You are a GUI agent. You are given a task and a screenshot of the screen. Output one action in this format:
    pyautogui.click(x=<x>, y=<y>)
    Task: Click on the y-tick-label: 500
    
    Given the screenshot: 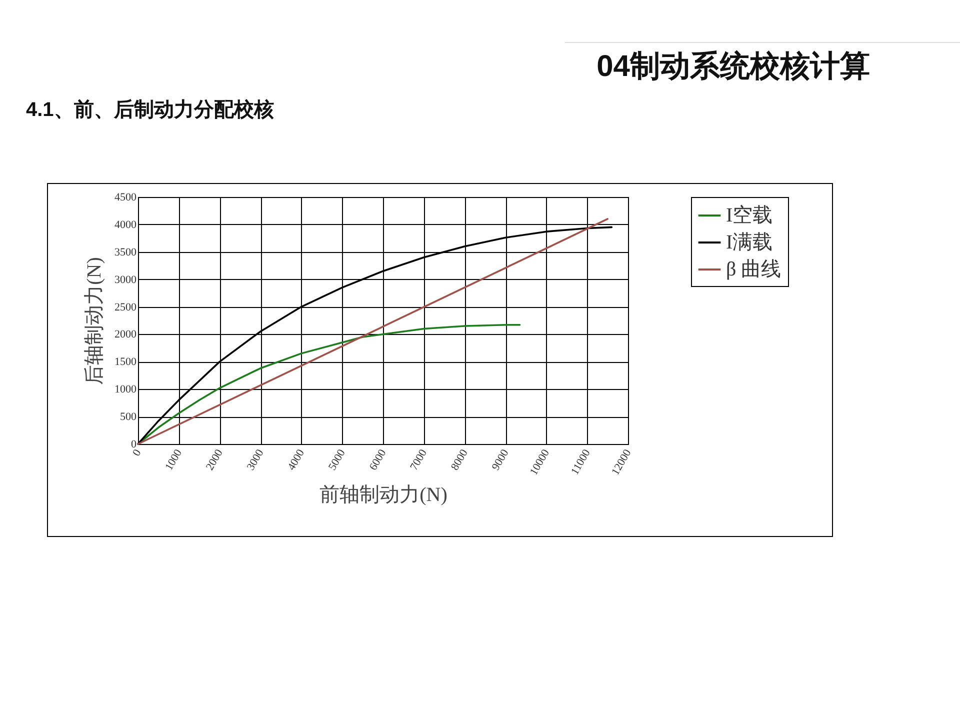 What is the action you would take?
    pyautogui.click(x=128, y=417)
    